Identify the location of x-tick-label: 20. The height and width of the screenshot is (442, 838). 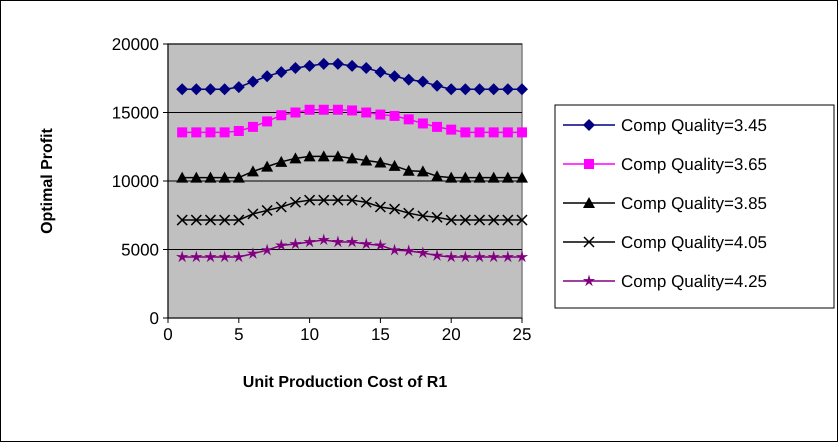
(451, 334).